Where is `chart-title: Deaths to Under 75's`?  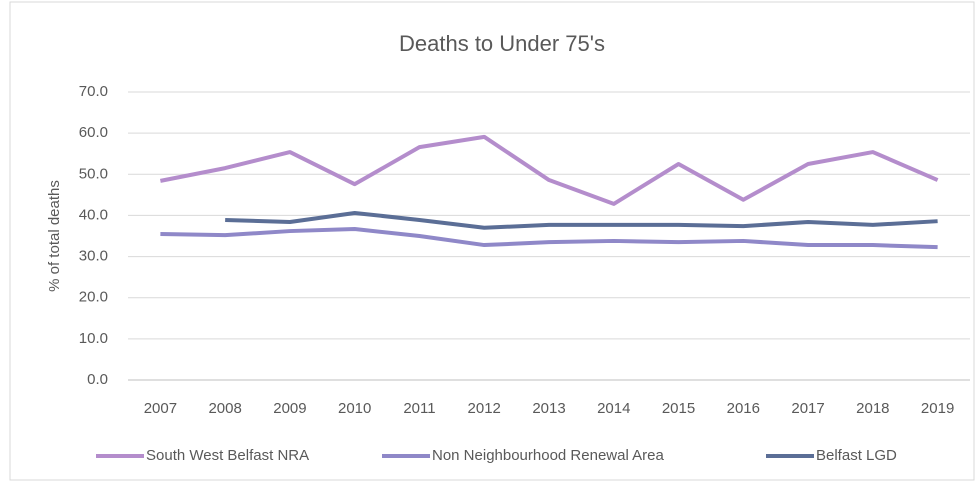 chart-title: Deaths to Under 75's is located at coordinates (502, 43).